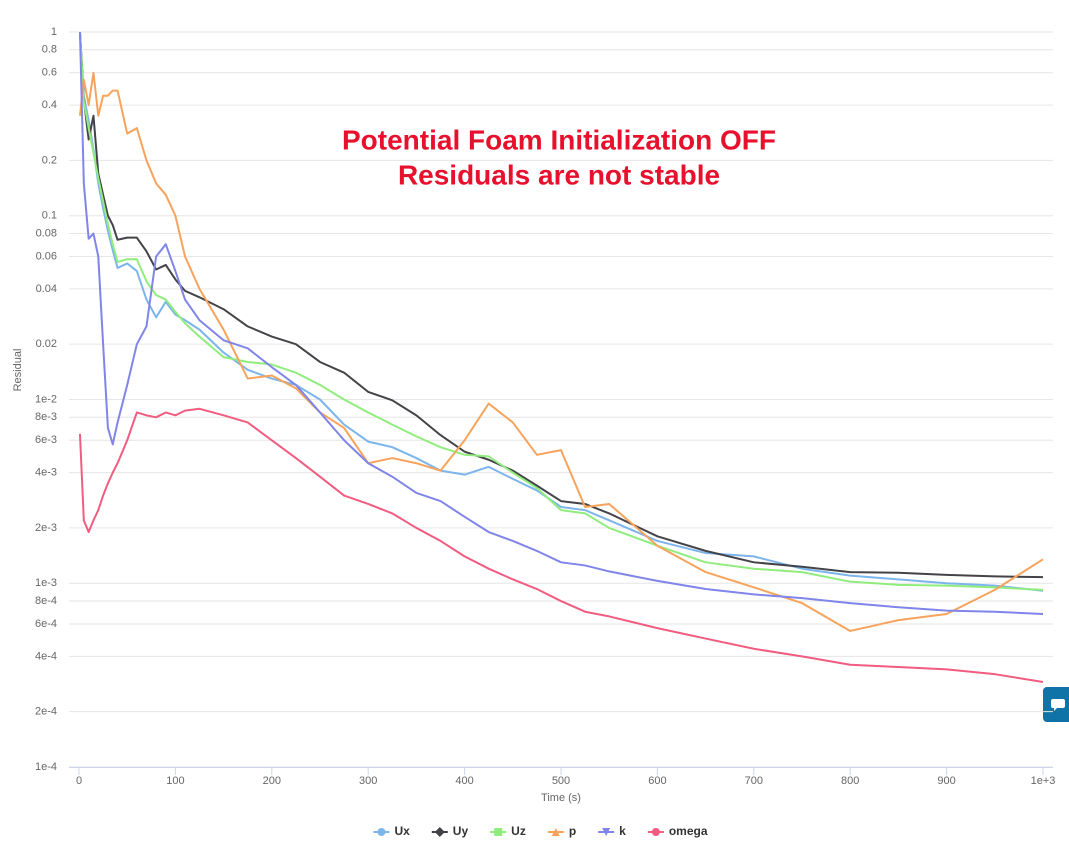 The image size is (1069, 849). Describe the element at coordinates (657, 781) in the screenshot. I see `x-tick-label: 600` at that location.